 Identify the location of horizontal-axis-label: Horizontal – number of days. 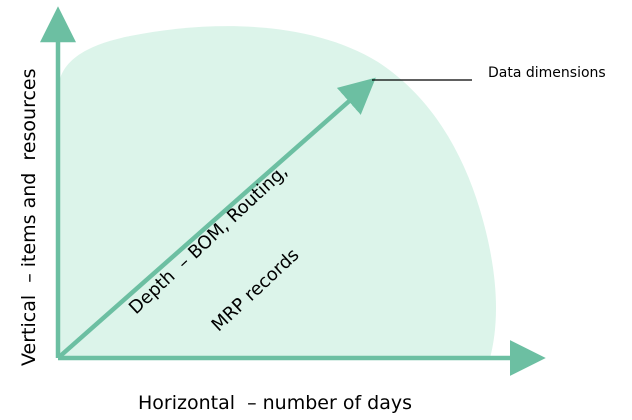
(275, 403).